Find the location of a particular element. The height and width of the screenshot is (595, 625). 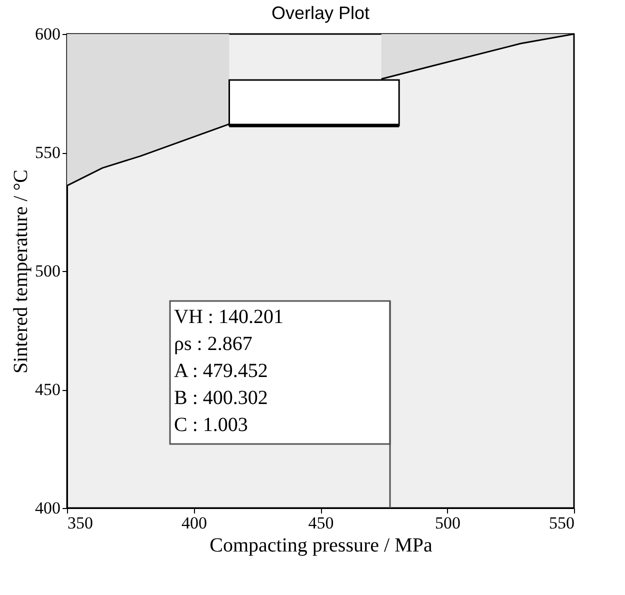

y-tick-label: 550 is located at coordinates (47, 152).